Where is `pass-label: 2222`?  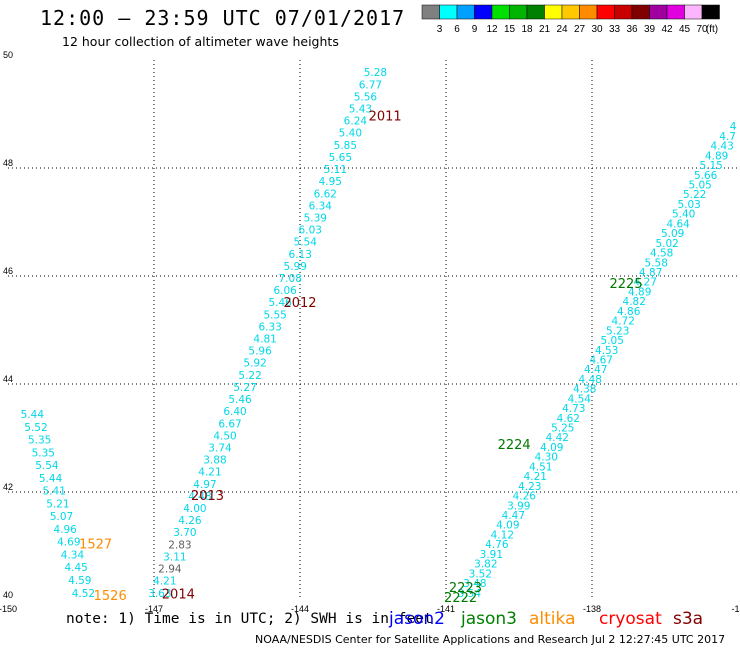 pass-label: 2222 is located at coordinates (460, 598).